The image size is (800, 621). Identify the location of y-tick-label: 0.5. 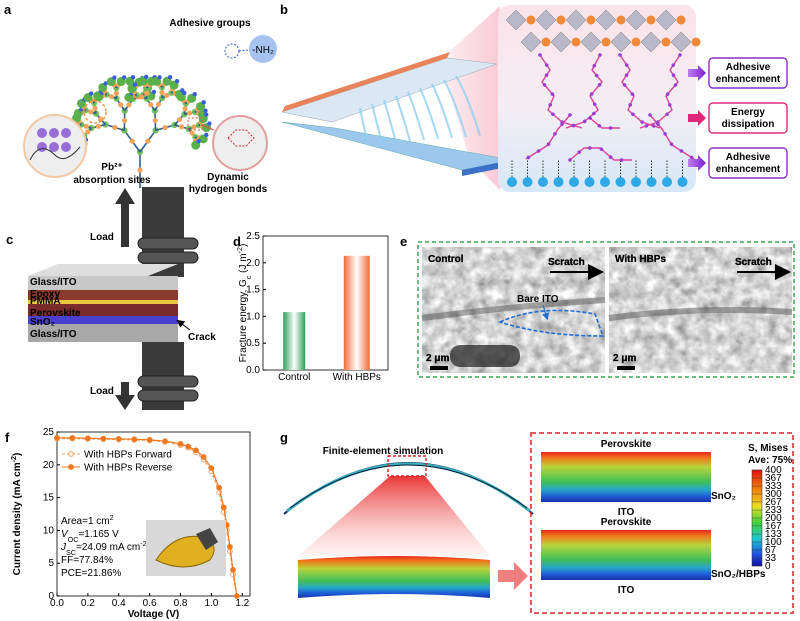
(253, 343).